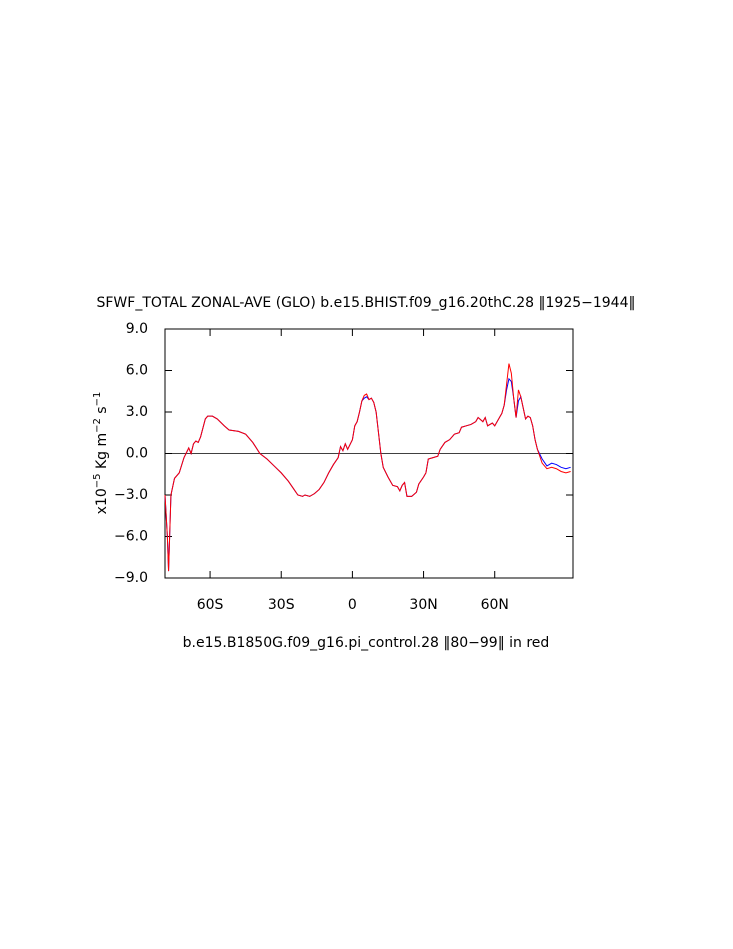 The height and width of the screenshot is (949, 733). Describe the element at coordinates (281, 605) in the screenshot. I see `x-tick-label: 30S` at that location.